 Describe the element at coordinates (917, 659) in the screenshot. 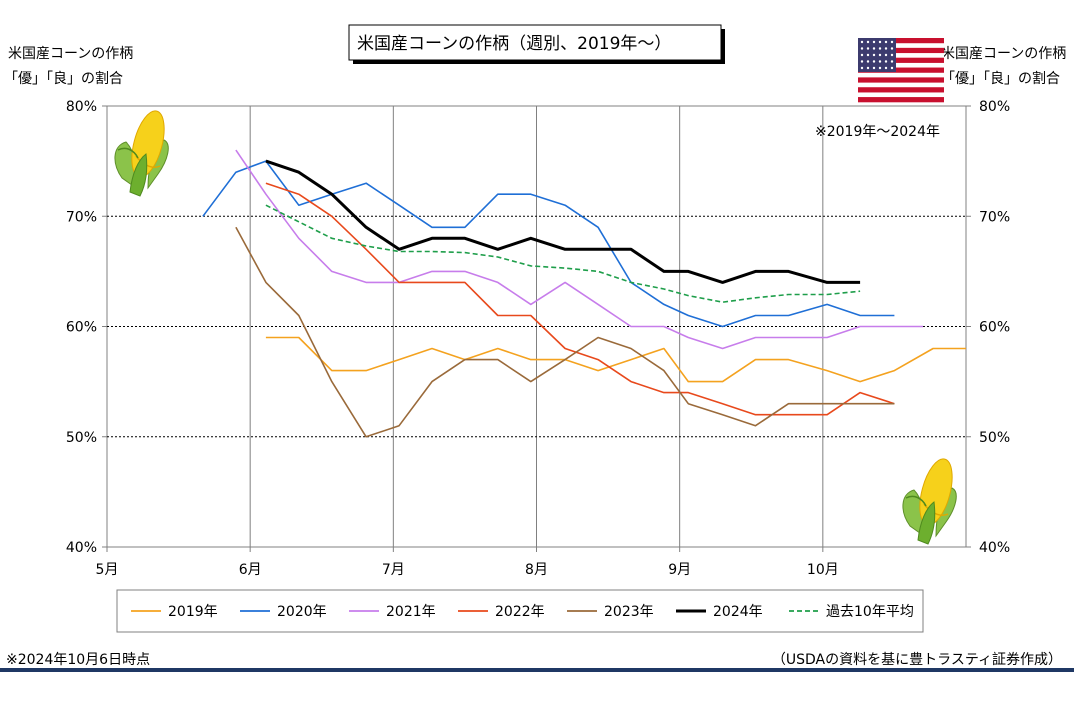

I see `footnote-source: （USDAの資料を基に豊トラスティ証券作成）` at that location.